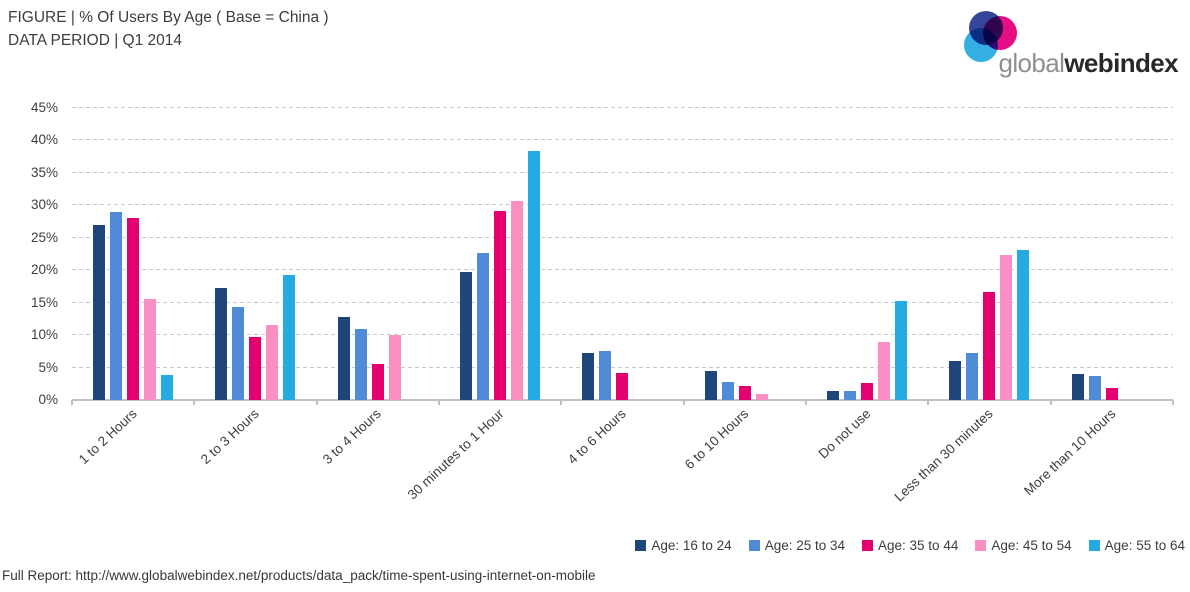 This screenshot has height=592, width=1190. I want to click on y-tick-label: 10%, so click(44, 335).